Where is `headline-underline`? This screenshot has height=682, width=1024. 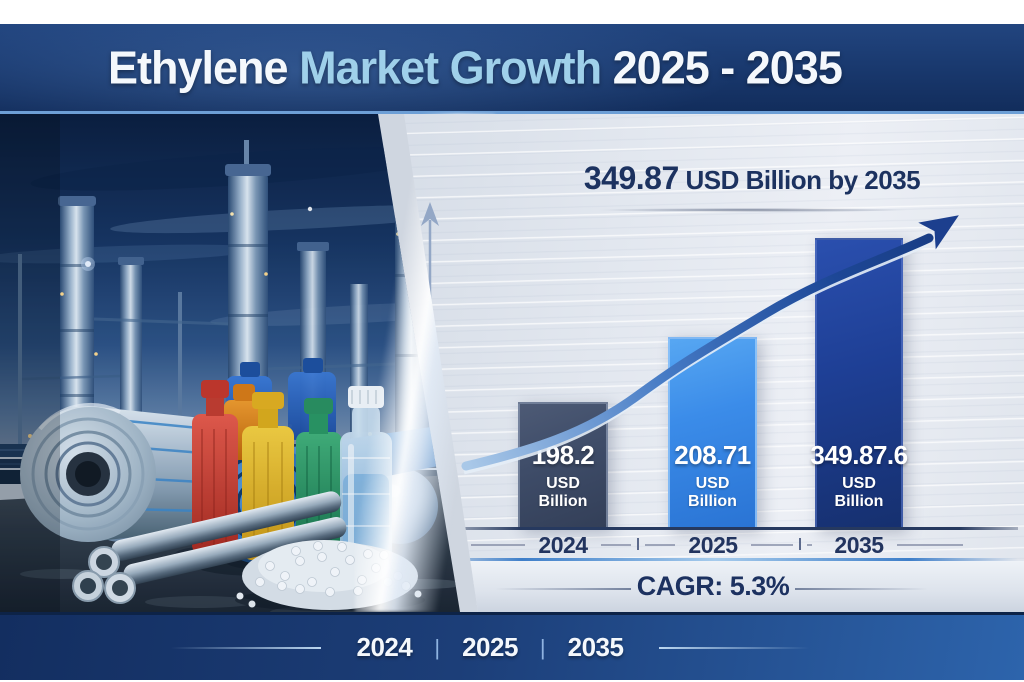 headline-underline is located at coordinates (753, 210).